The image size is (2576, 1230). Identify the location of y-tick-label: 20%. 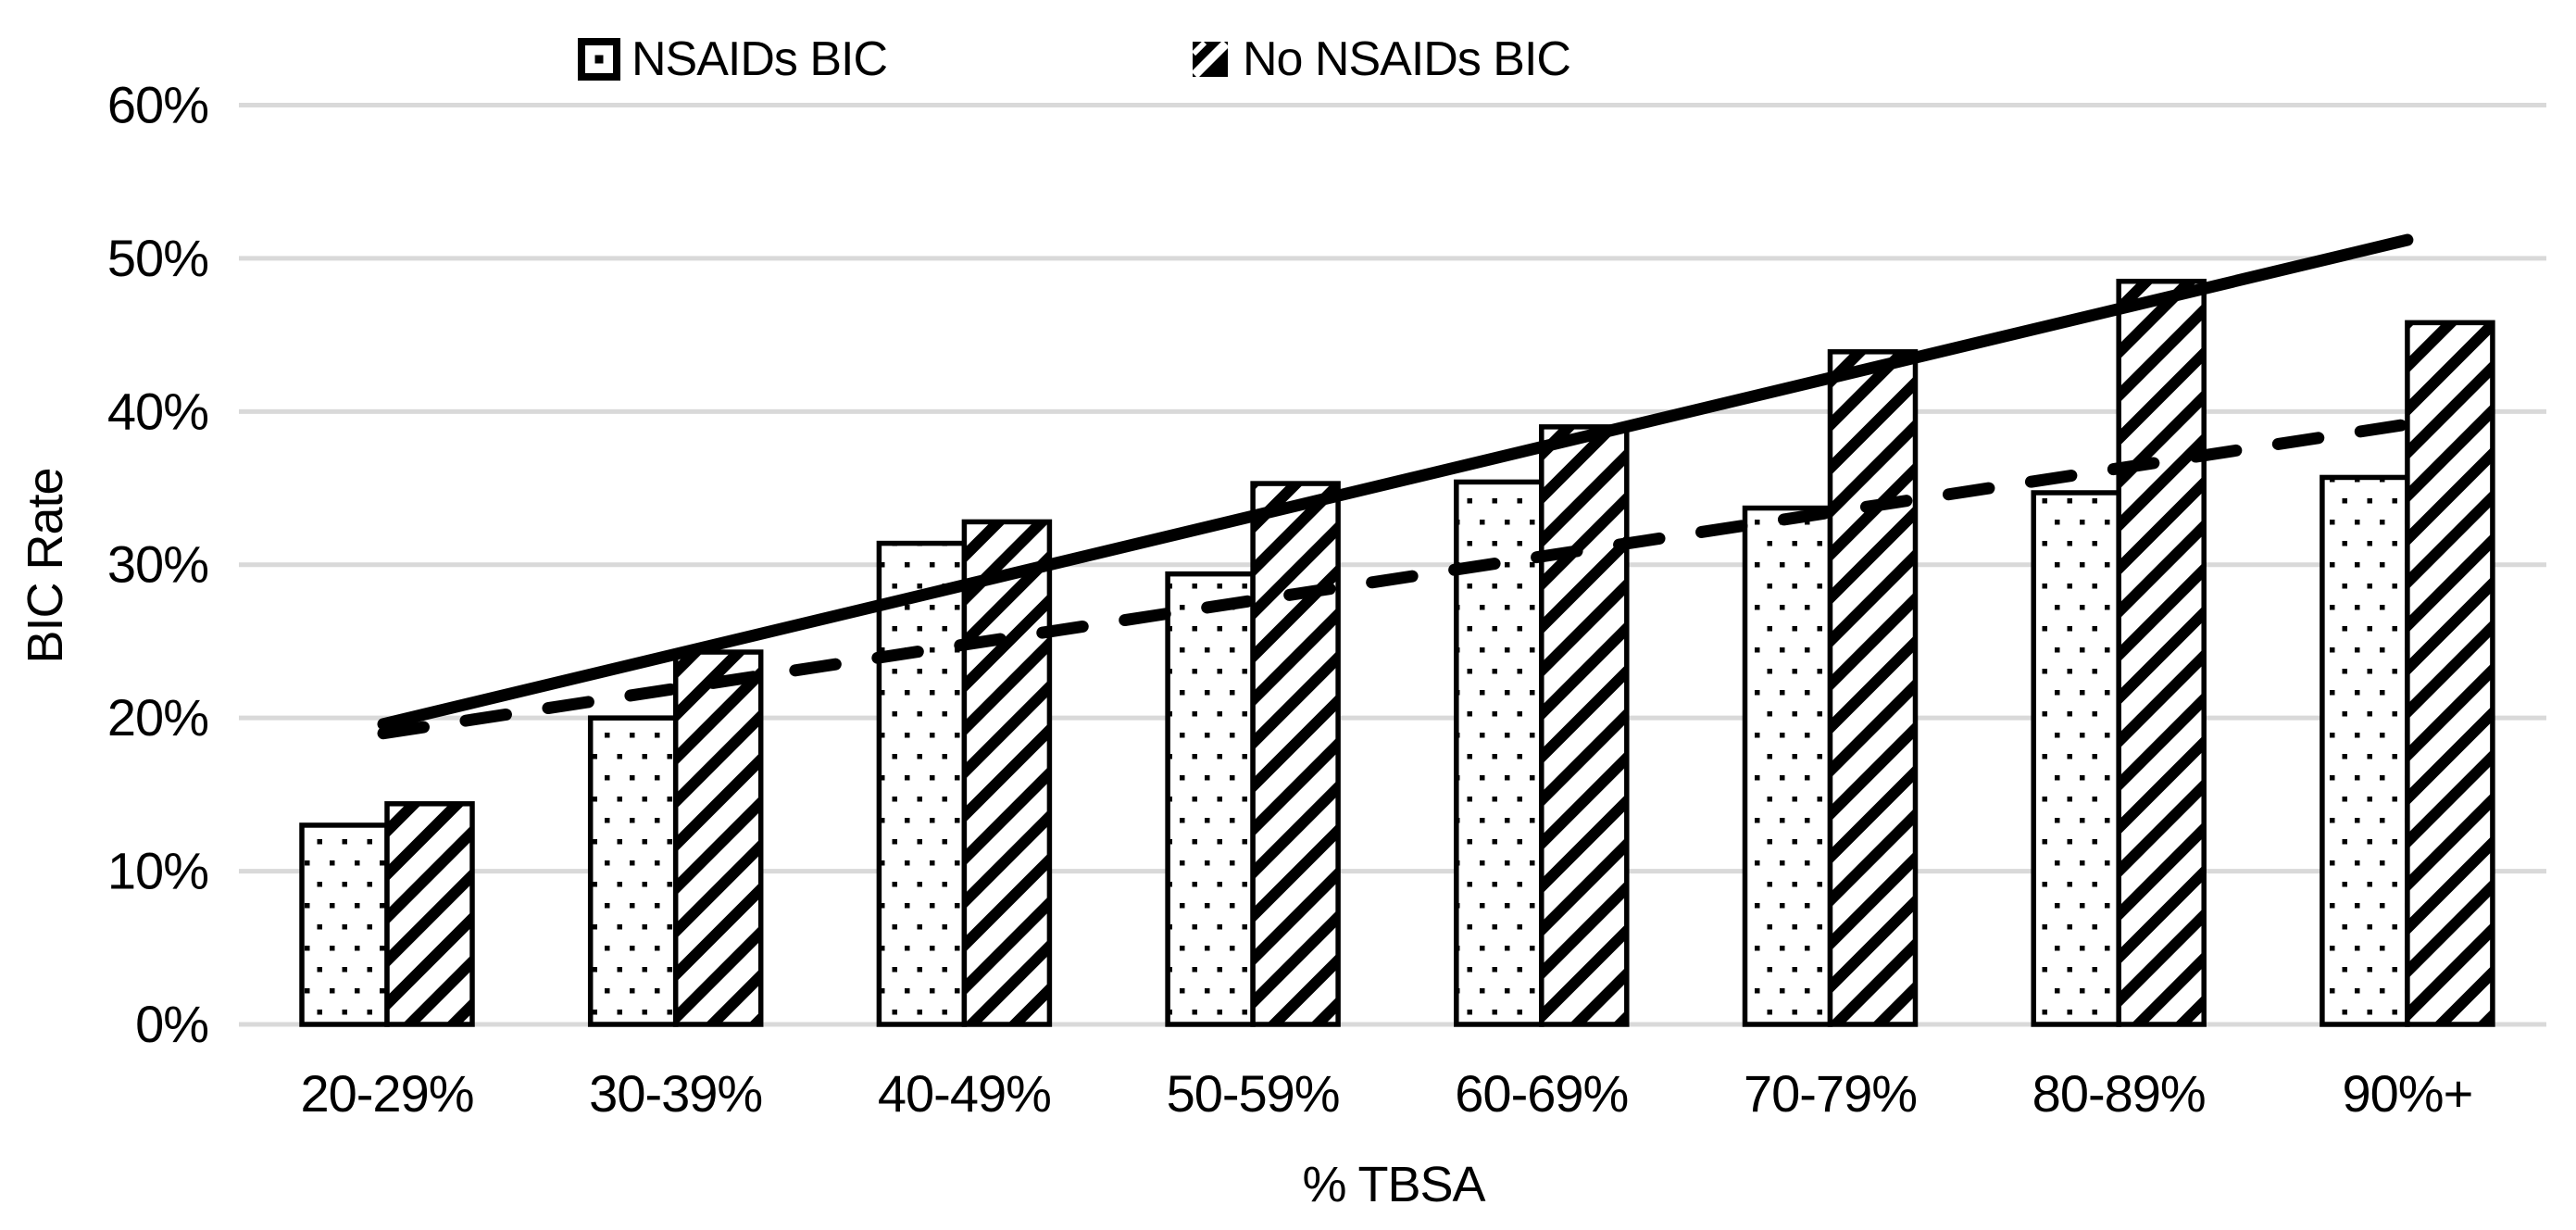
(157, 717).